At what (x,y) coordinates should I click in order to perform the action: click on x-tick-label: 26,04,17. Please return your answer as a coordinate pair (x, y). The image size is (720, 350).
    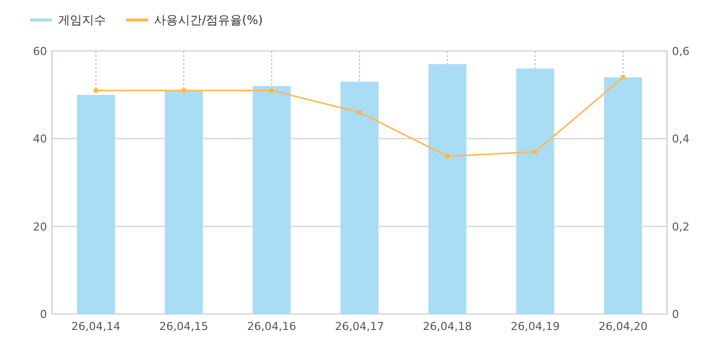
    Looking at the image, I should click on (359, 326).